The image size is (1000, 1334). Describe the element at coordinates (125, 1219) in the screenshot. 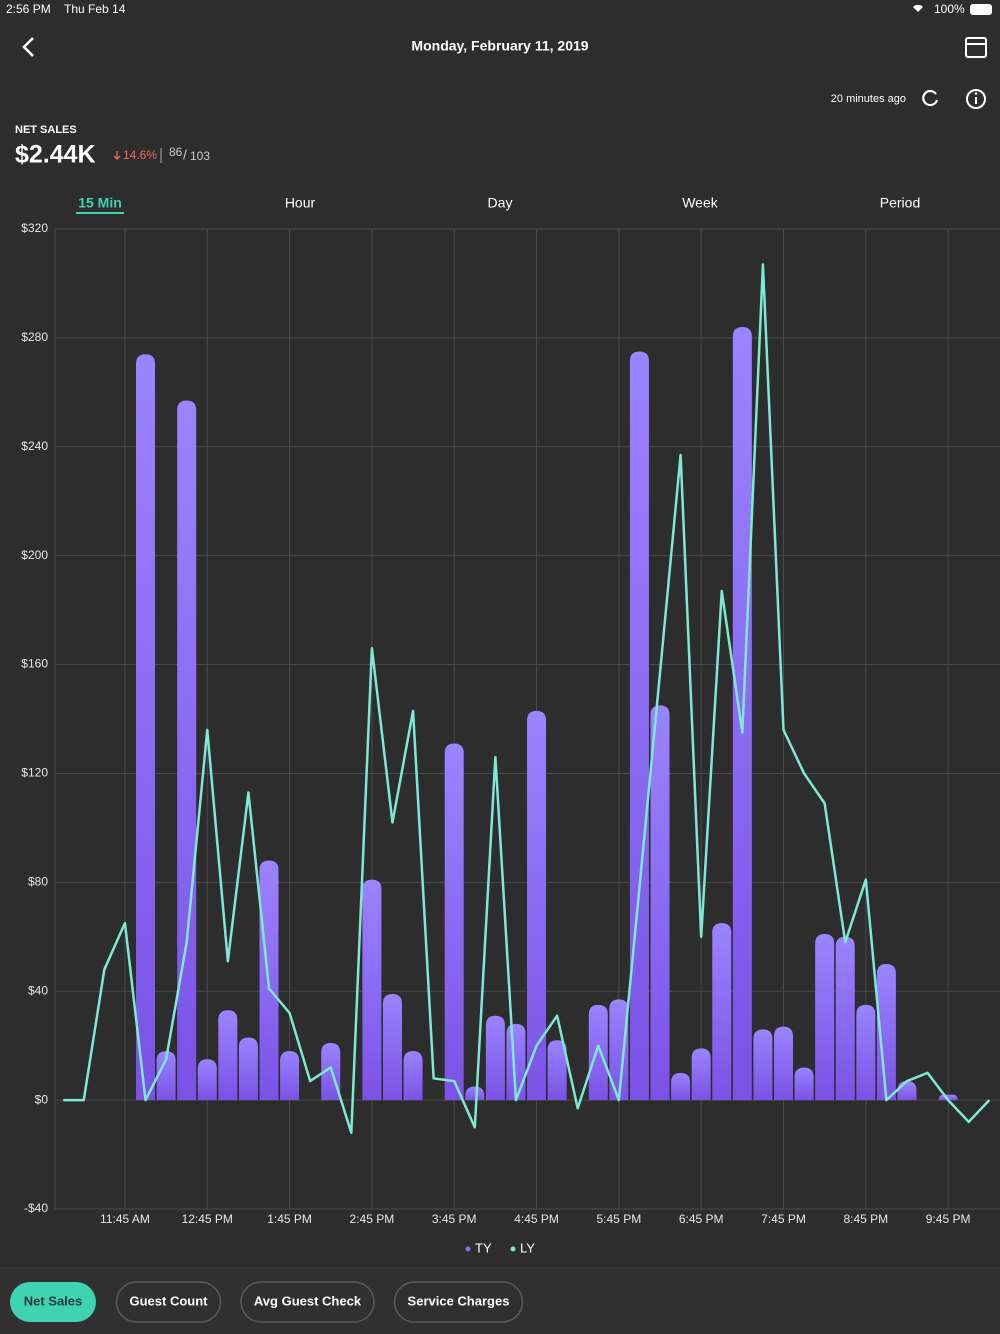

I see `x-tick-label: 11:45 AM` at that location.